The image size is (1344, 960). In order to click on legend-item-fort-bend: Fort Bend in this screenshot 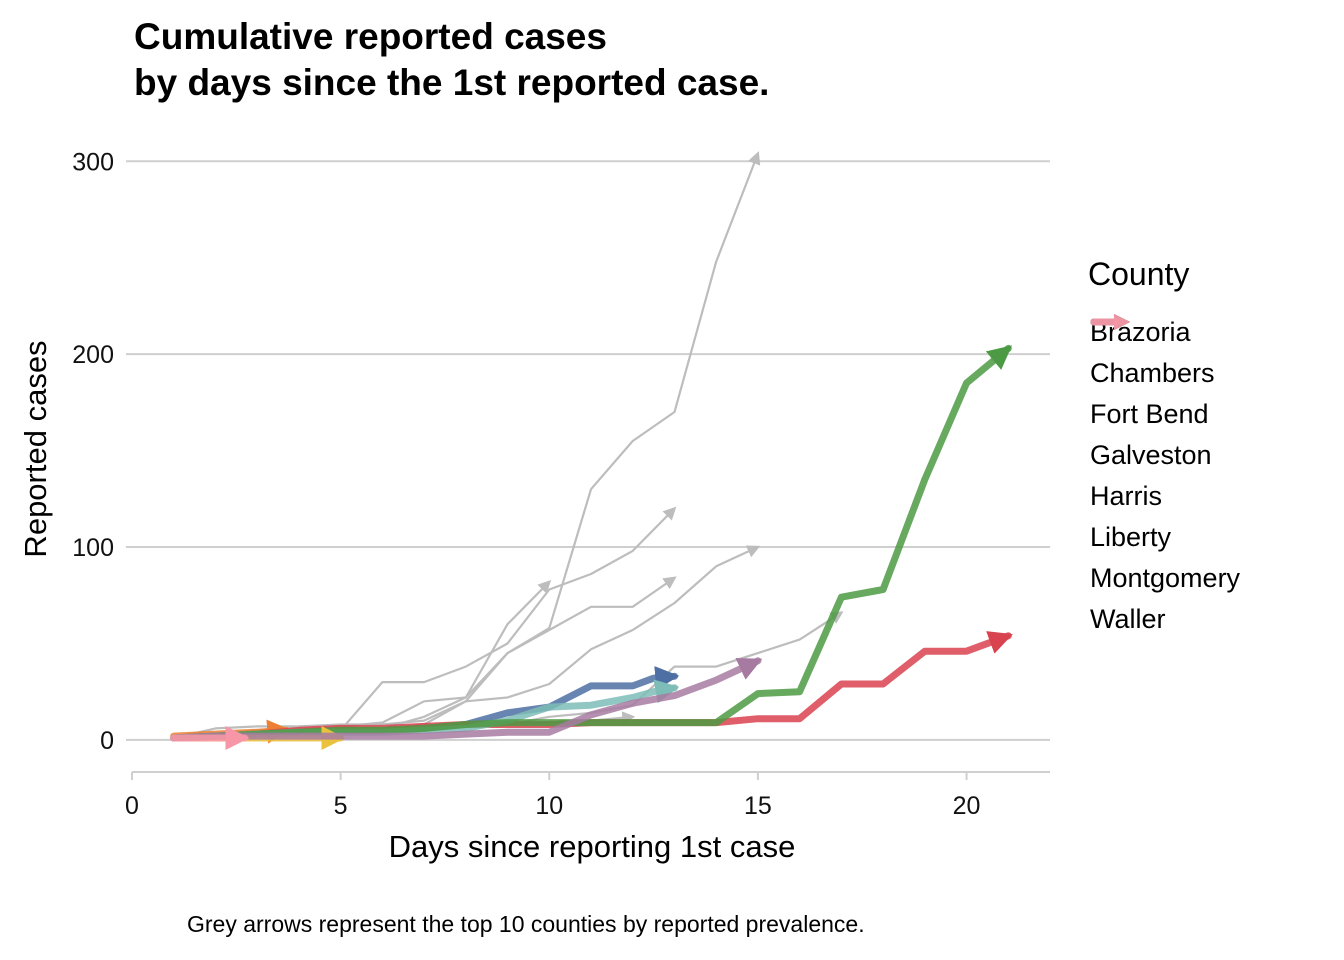, I will do `click(1165, 374)`.